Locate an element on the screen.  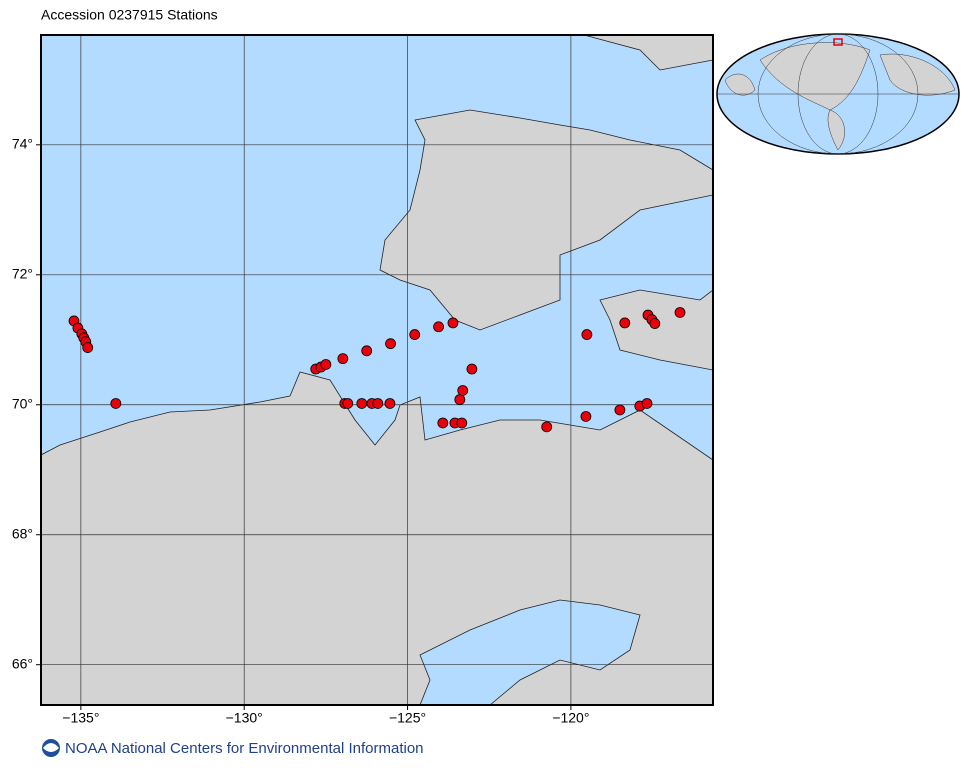
y-tick-label: 74° is located at coordinates (22, 144).